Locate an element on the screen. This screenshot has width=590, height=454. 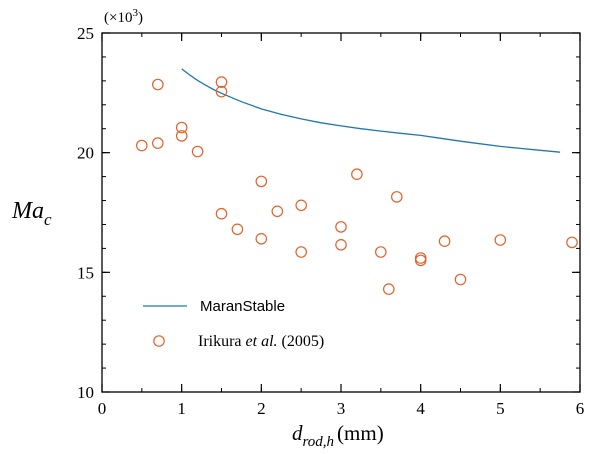
multiplier-exponent: 3 is located at coordinates (135, 13).